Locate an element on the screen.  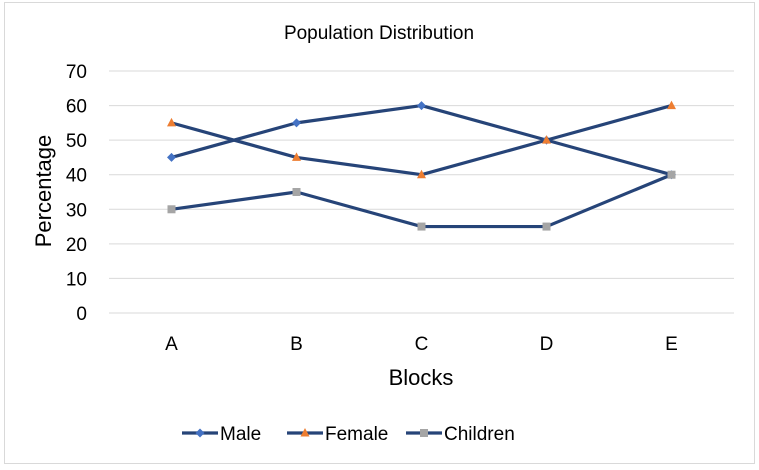
series-female is located at coordinates (421, 139).